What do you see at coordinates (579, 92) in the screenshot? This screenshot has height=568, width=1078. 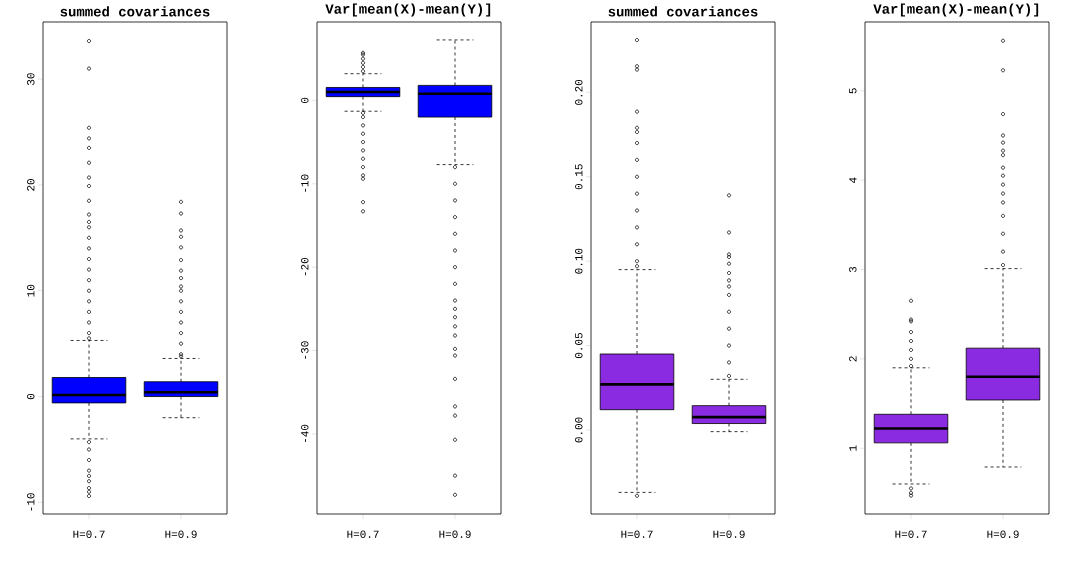 I see `y-tick-label: 0.20` at bounding box center [579, 92].